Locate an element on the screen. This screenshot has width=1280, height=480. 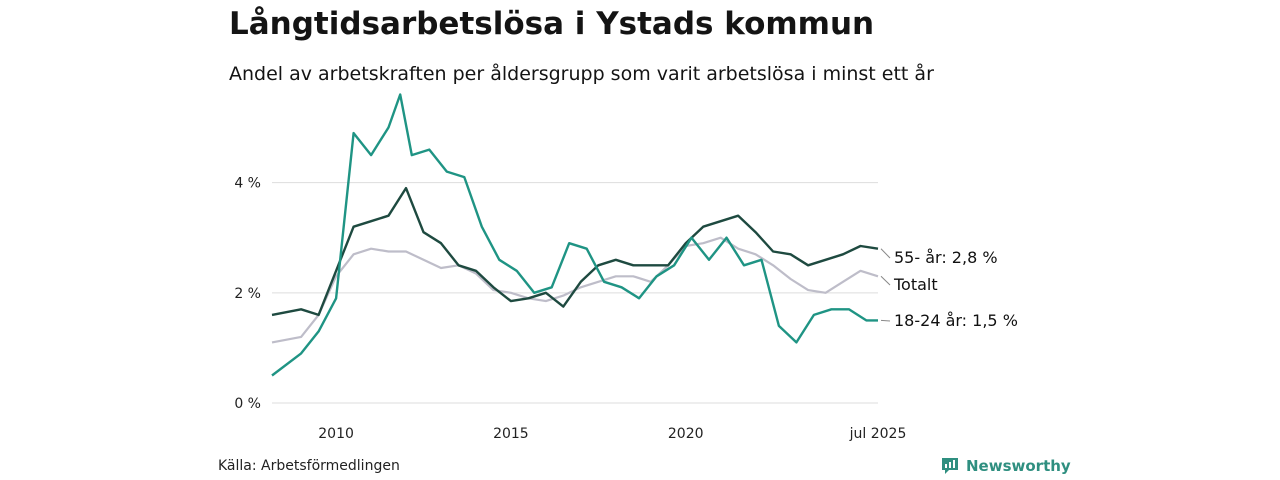
series-end-labels: Totalt 55- år: 2,8 % 18-24 år: 1,5 % is located at coordinates (949, 289).